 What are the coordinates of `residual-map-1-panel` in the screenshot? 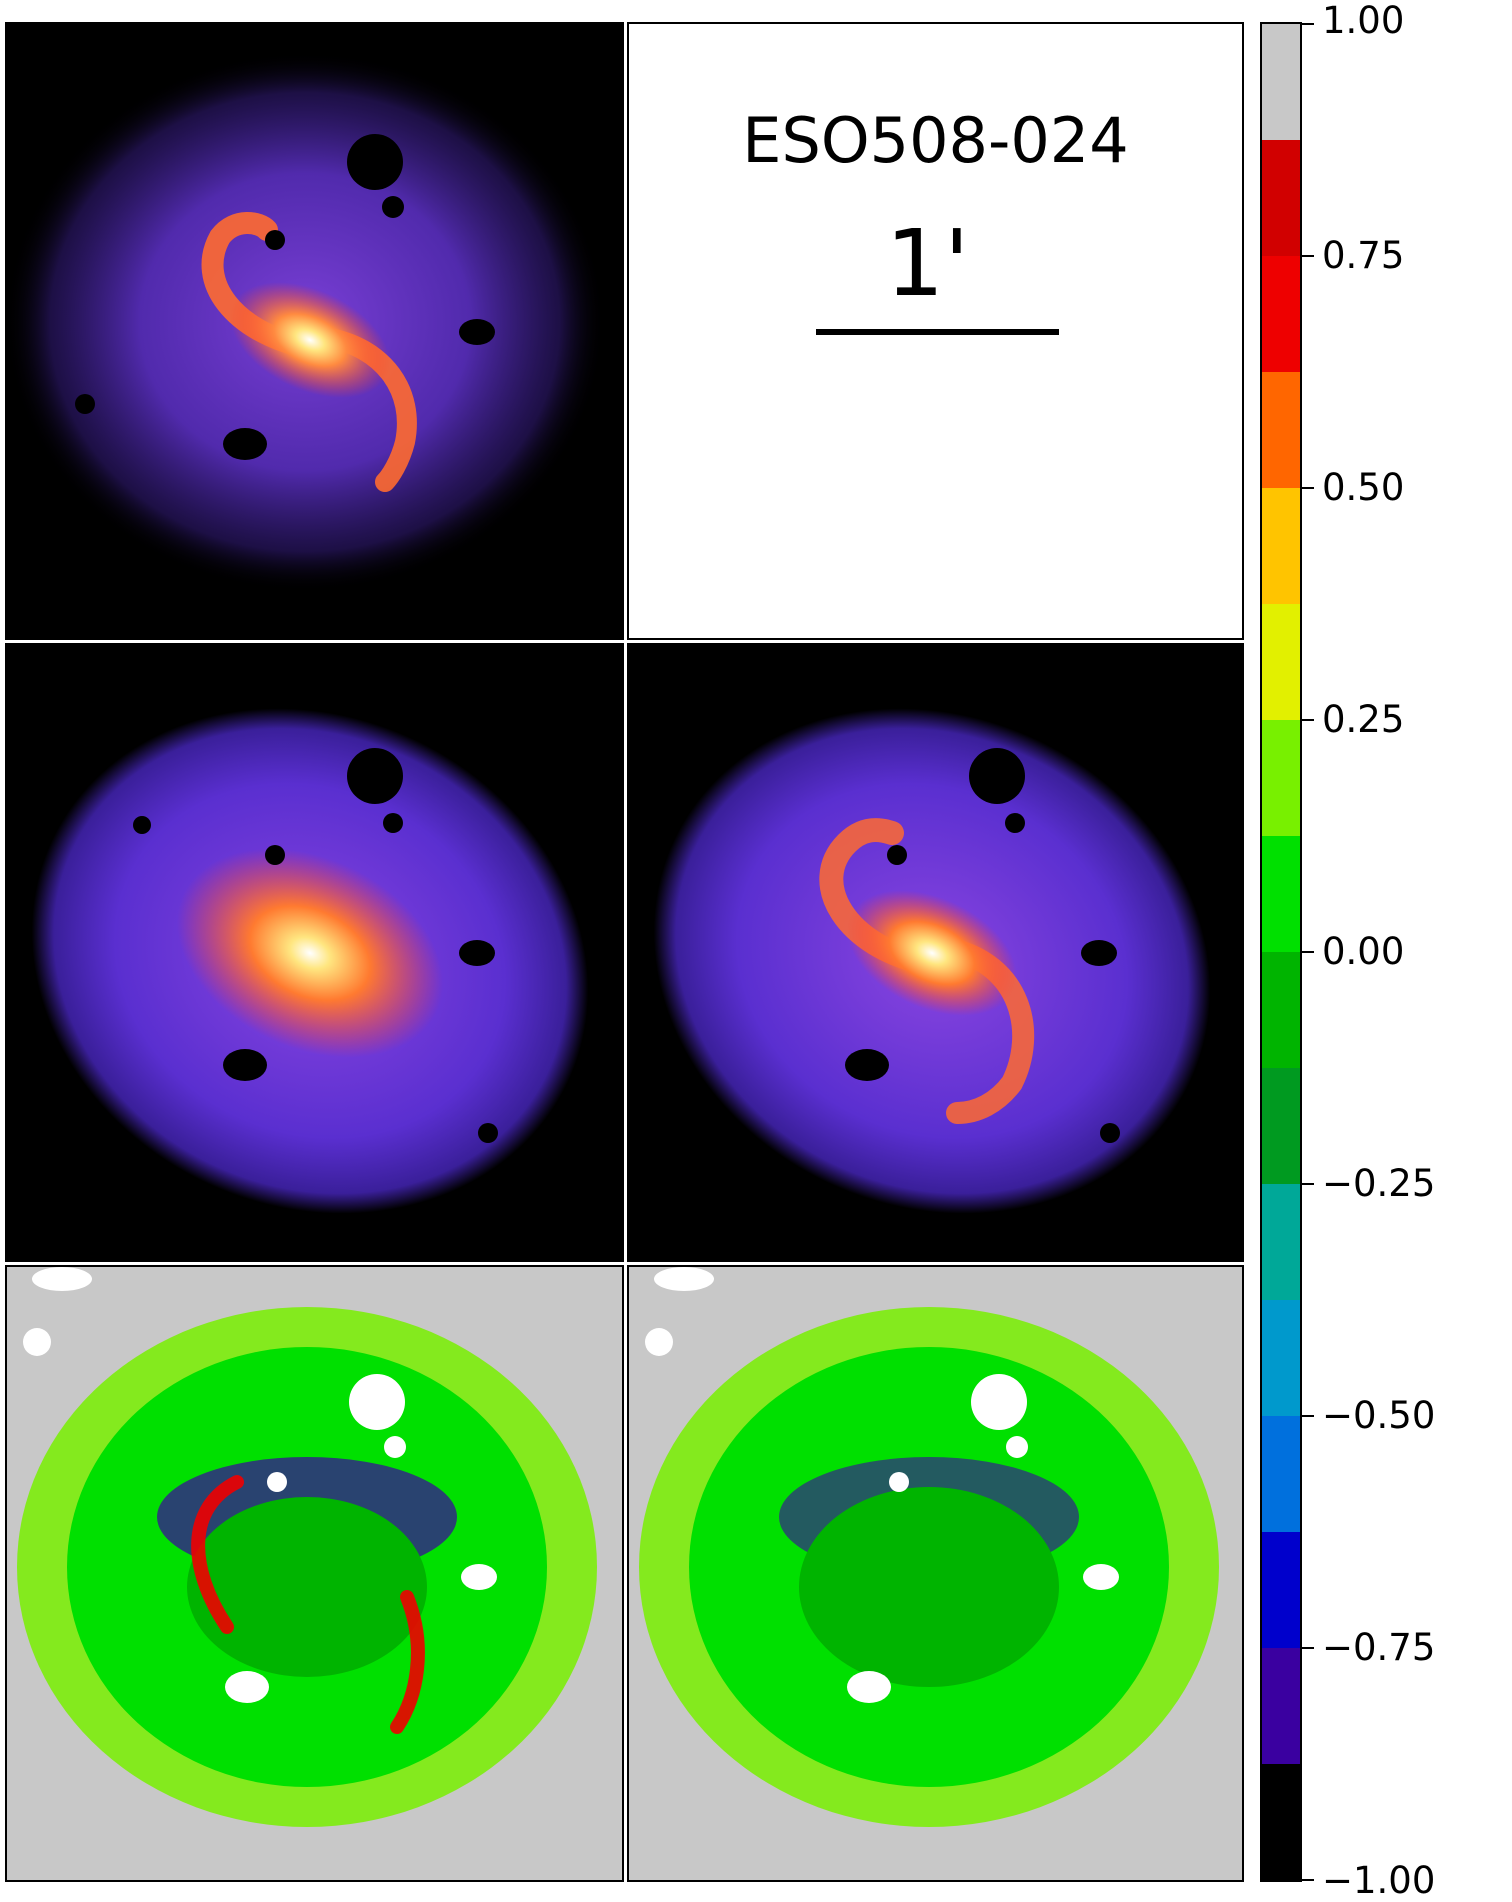 It's located at (314, 1573).